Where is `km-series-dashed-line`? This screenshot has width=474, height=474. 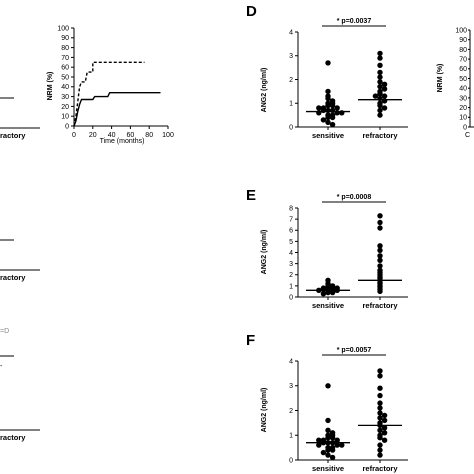
km-series-dashed-line is located at coordinates (109, 94).